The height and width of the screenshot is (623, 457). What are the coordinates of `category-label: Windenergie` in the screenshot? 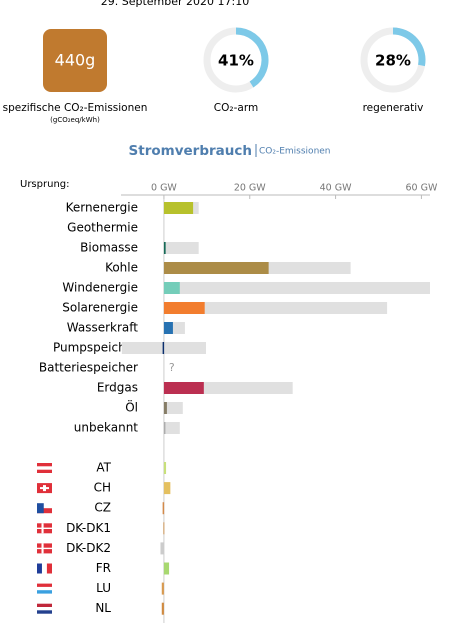 It's located at (100, 288).